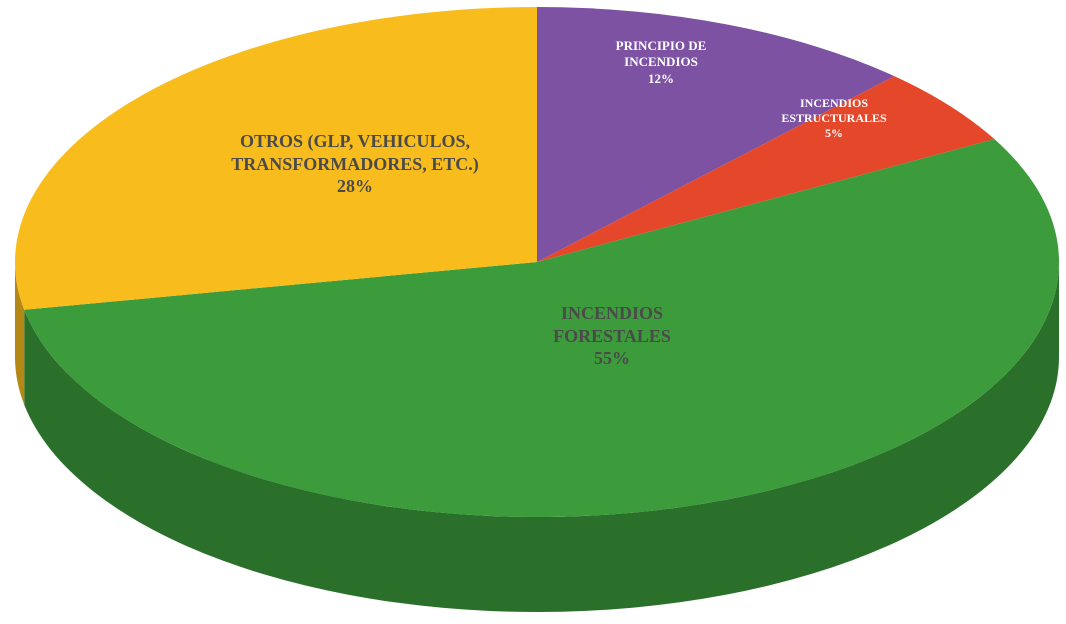 The width and height of the screenshot is (1066, 624). I want to click on slice-label: INCENDIOS FORESTALES, so click(612, 324).